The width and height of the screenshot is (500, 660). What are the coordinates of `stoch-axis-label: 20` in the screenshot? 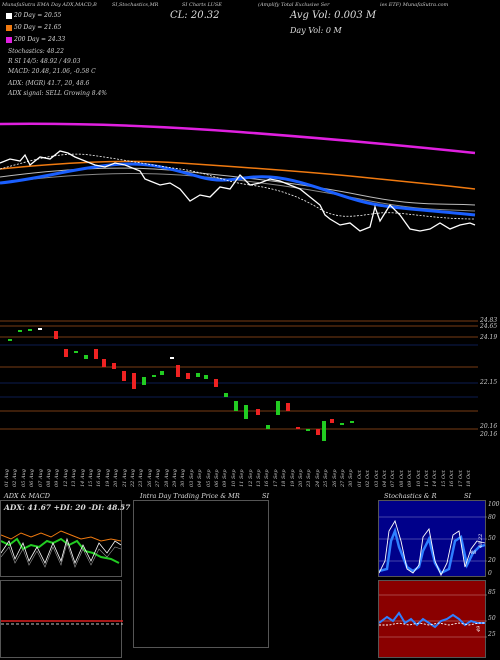 It's located at (492, 560).